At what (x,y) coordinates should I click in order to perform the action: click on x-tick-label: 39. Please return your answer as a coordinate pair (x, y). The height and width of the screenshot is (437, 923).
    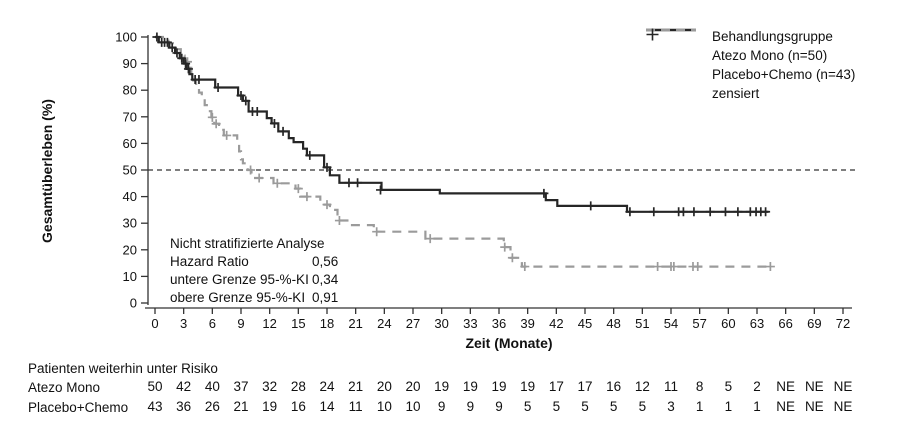
    Looking at the image, I should click on (527, 323).